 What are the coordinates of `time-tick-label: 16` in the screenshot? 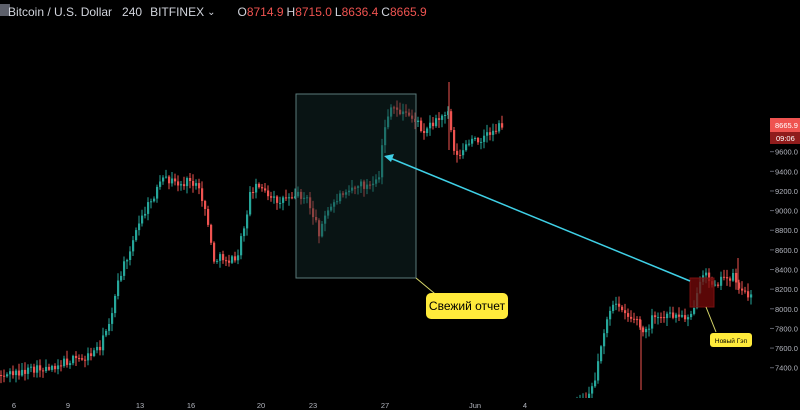 It's located at (191, 405).